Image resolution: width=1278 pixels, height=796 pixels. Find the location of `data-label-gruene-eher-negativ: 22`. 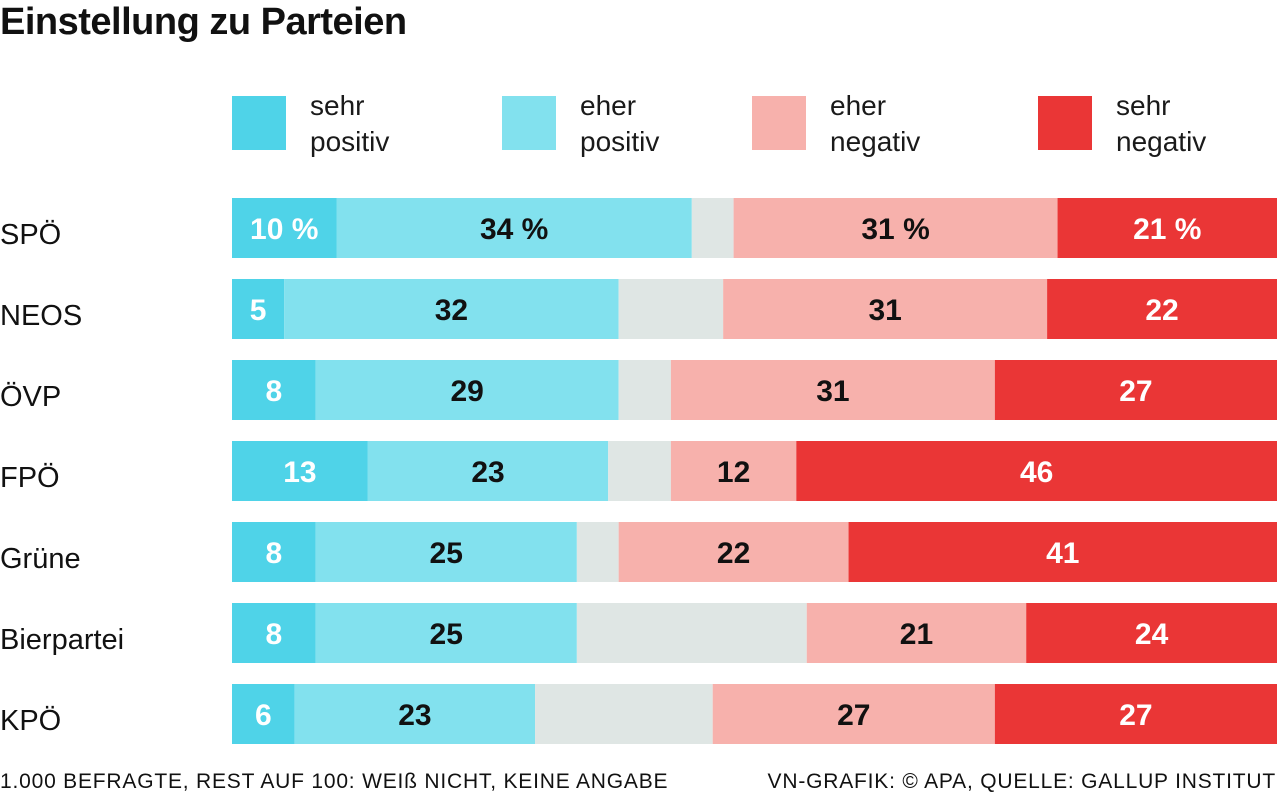

data-label-gruene-eher-negativ: 22 is located at coordinates (733, 553).